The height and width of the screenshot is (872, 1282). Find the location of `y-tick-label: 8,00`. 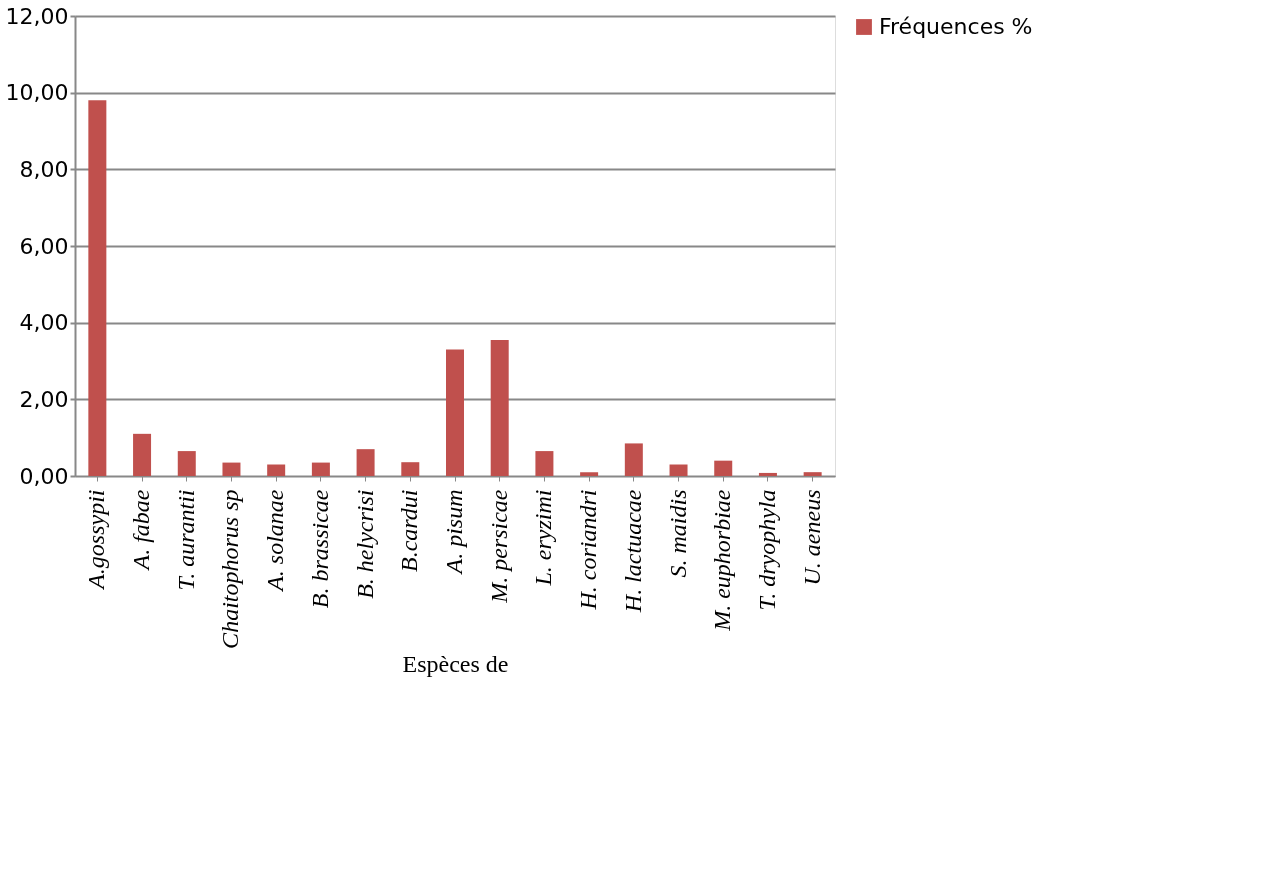

y-tick-label: 8,00 is located at coordinates (44, 169).